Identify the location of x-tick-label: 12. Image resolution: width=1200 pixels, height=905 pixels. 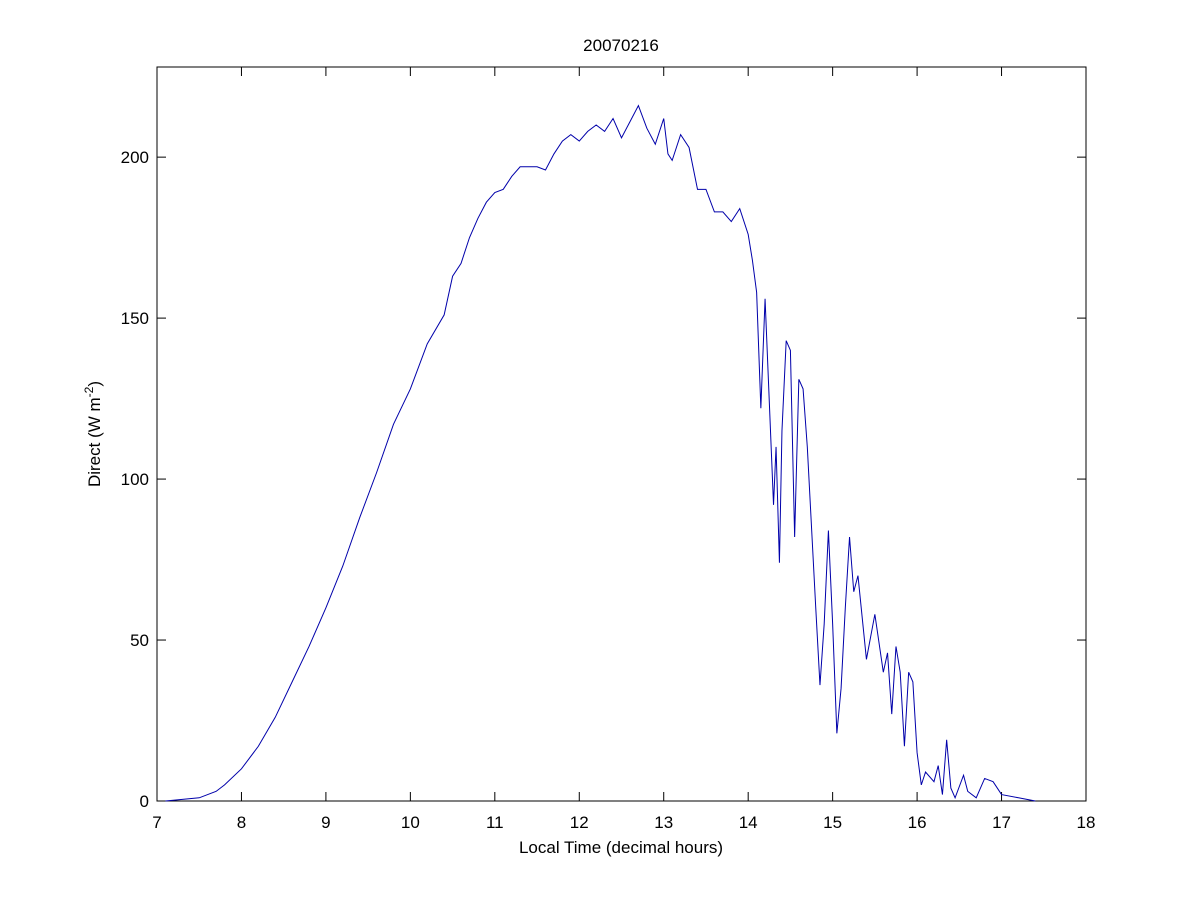
(579, 822).